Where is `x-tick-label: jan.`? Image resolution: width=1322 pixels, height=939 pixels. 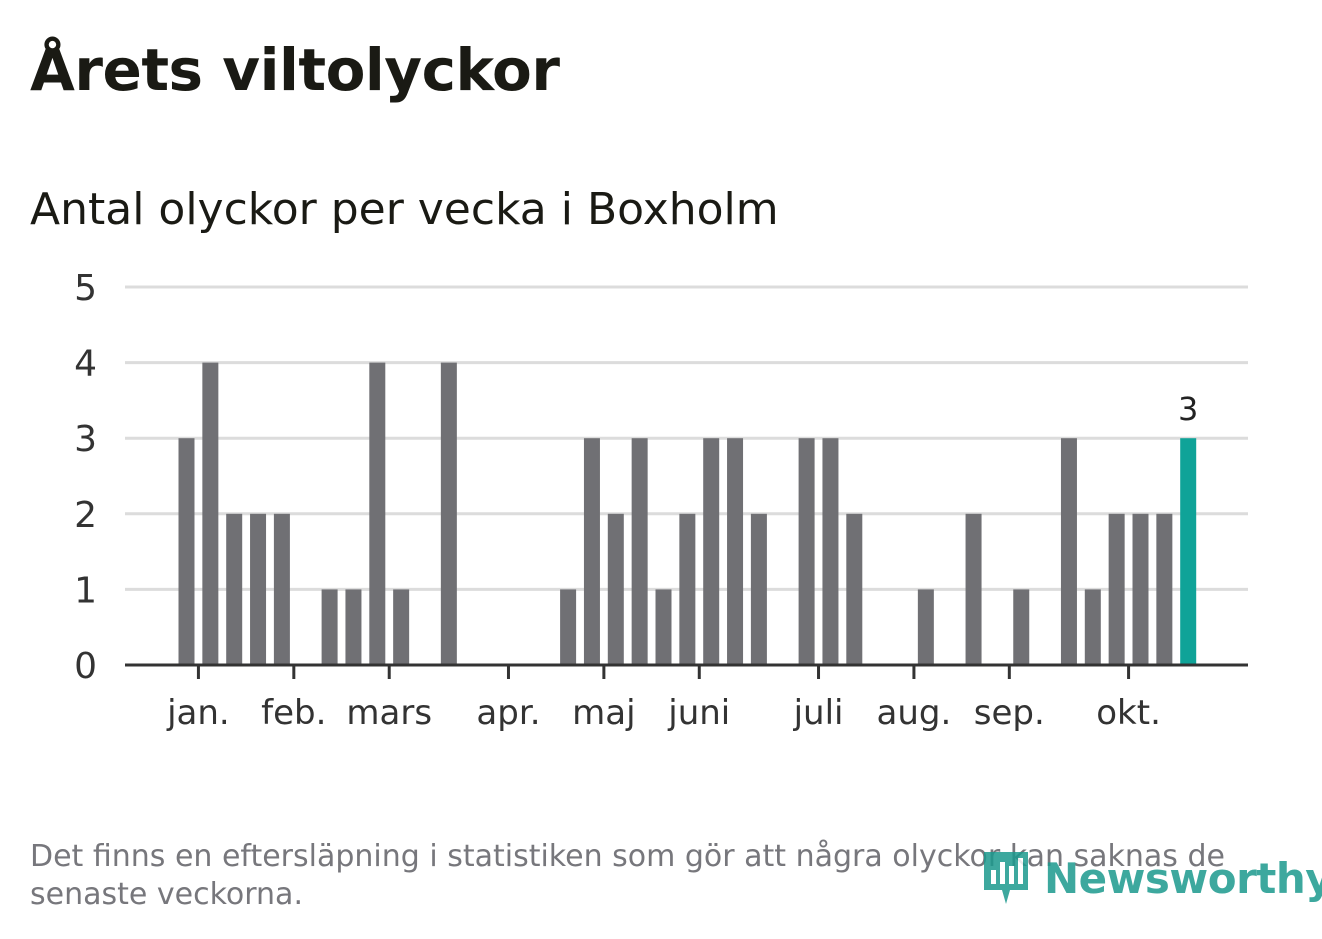 x-tick-label: jan. is located at coordinates (198, 713).